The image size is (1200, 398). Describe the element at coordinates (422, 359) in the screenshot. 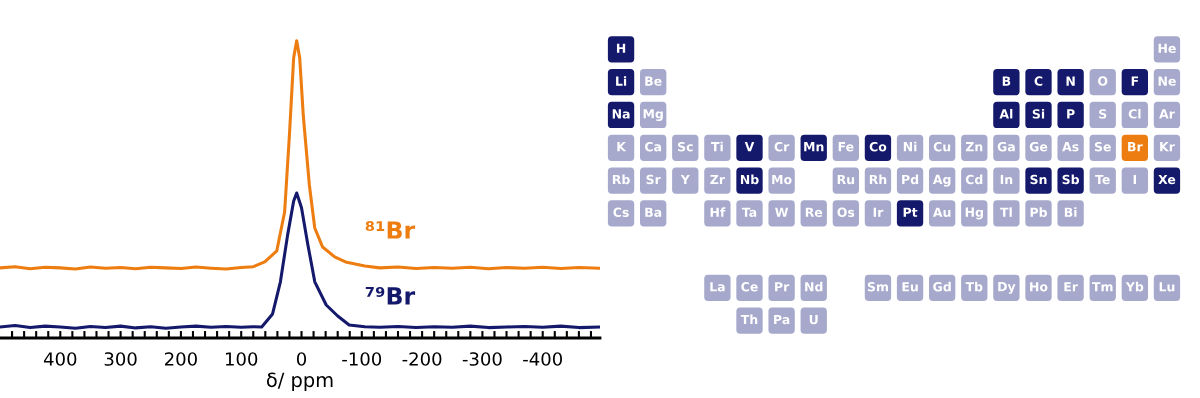

I see `x-tick-label: -200` at that location.